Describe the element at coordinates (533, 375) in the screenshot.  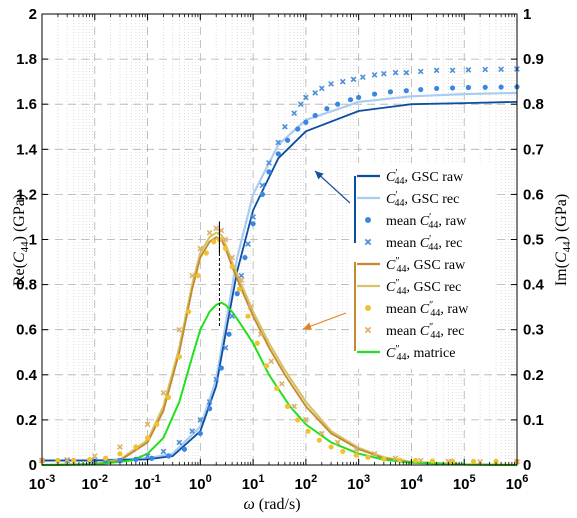
I see `y-right-tick-label: 0.2` at that location.